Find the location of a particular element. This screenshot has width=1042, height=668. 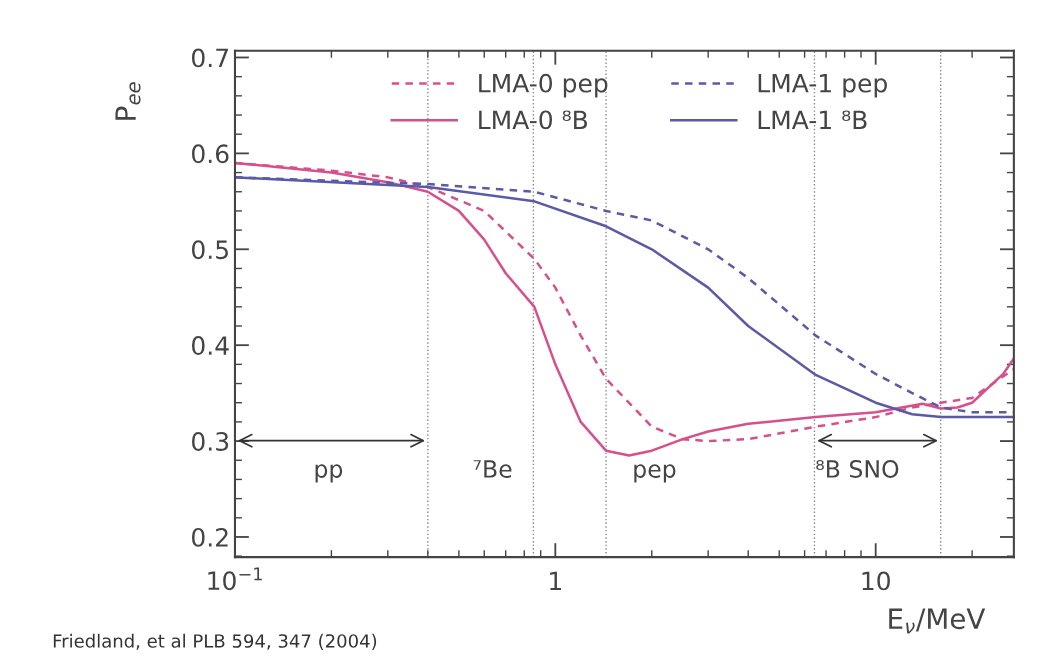

legend-label: LMA-1 ⁸B is located at coordinates (812, 119).